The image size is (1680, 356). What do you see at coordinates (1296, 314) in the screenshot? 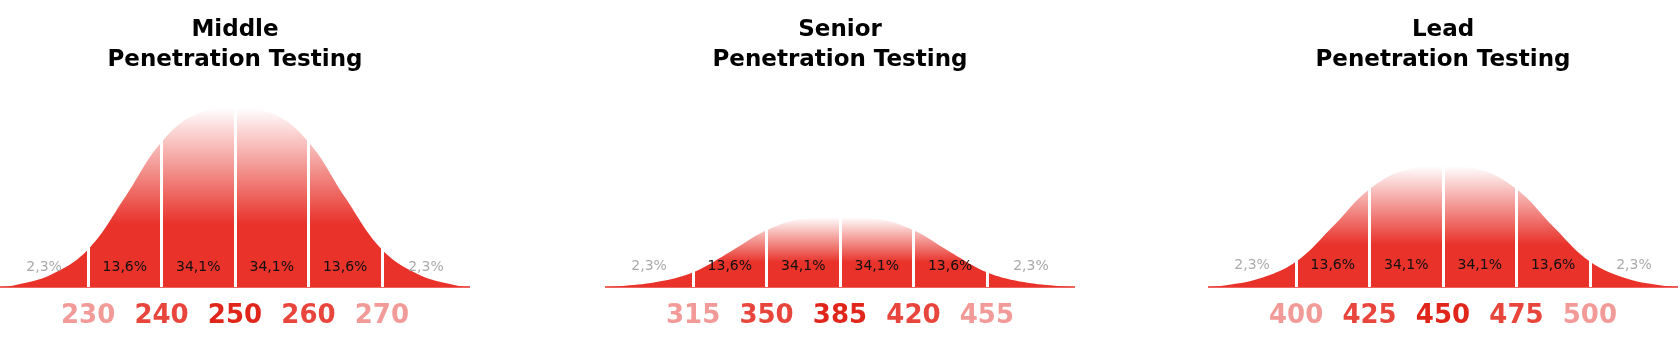
I see `x-tick-label: 400` at bounding box center [1296, 314].